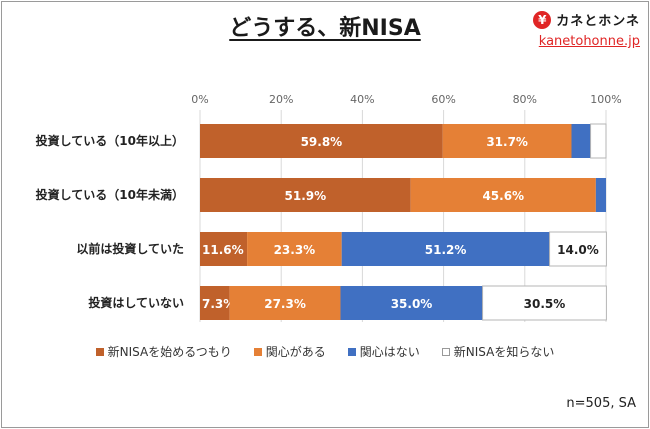 This screenshot has width=650, height=429. I want to click on x-tick-label: 20%, so click(281, 99).